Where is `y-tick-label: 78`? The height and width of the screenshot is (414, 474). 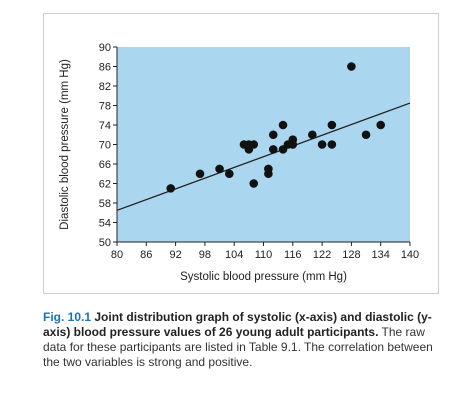
y-tick-label: 78 is located at coordinates (105, 107).